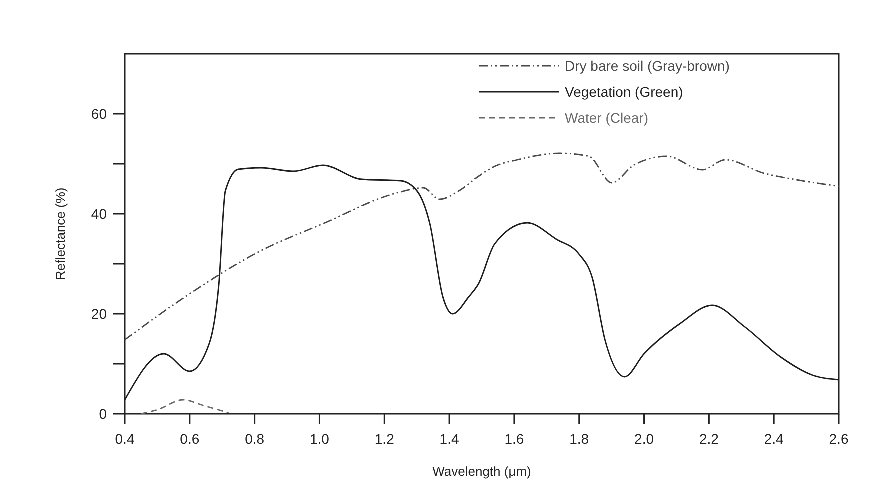 This screenshot has height=499, width=890. Describe the element at coordinates (320, 439) in the screenshot. I see `x-tick-label: 1.0` at that location.